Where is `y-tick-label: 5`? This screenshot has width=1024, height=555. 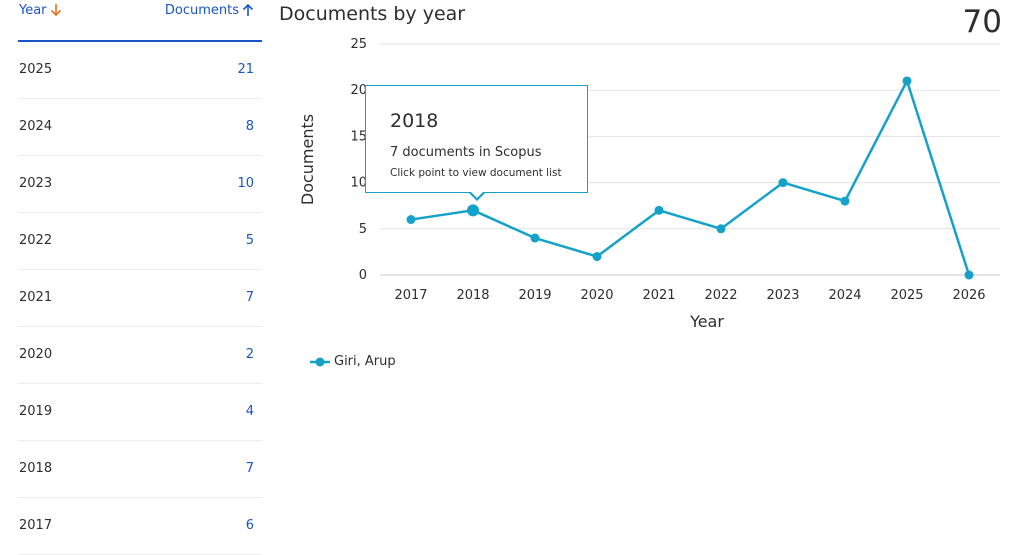 y-tick-label: 5 is located at coordinates (363, 229).